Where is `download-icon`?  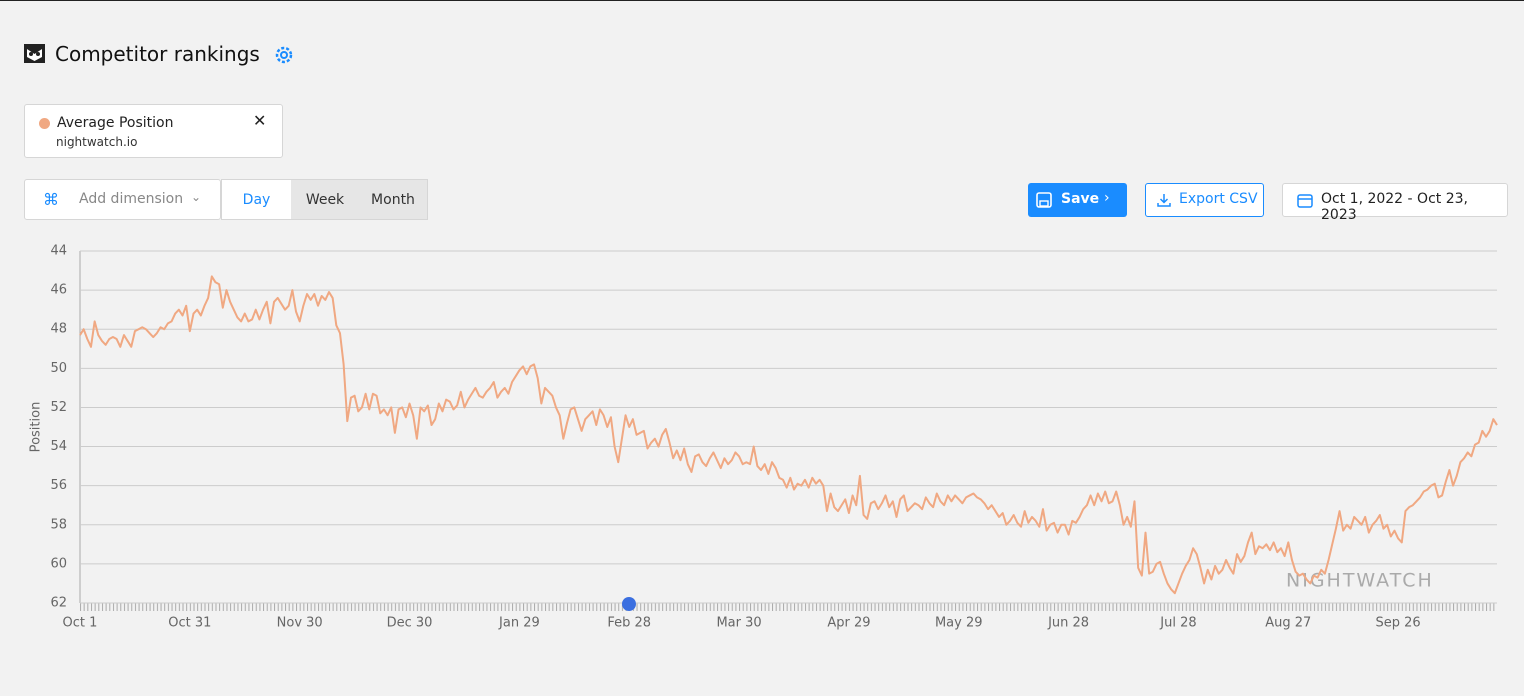 download-icon is located at coordinates (1164, 200).